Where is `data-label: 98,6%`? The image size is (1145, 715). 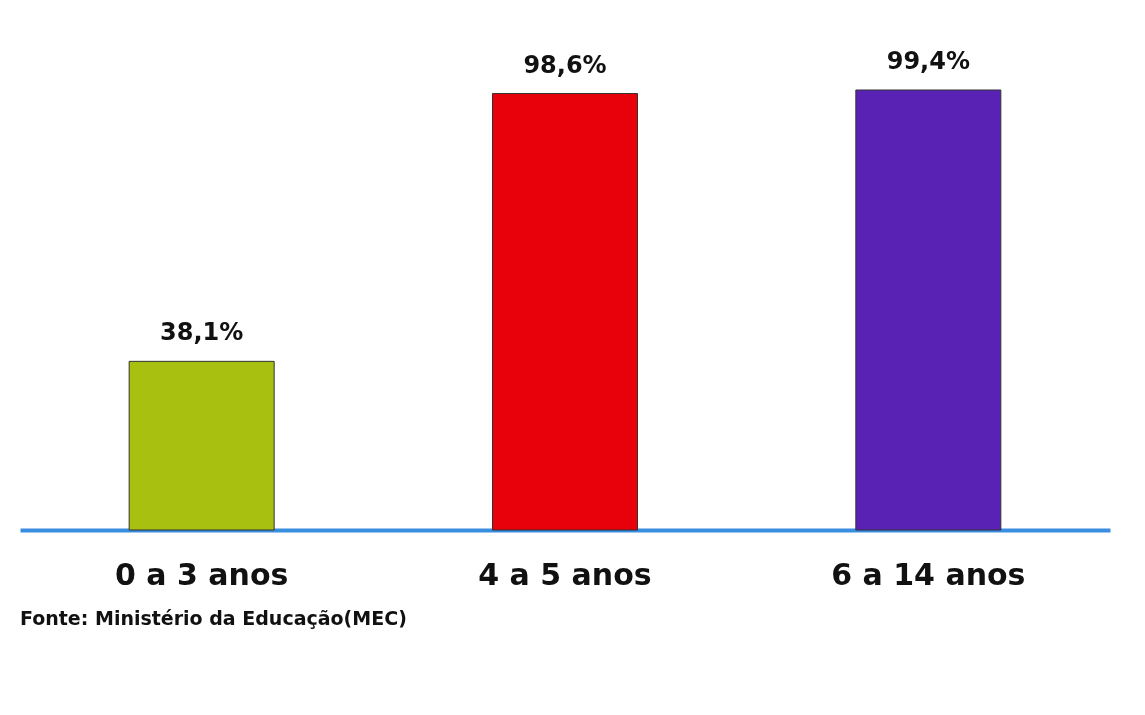 data-label: 98,6% is located at coordinates (565, 64).